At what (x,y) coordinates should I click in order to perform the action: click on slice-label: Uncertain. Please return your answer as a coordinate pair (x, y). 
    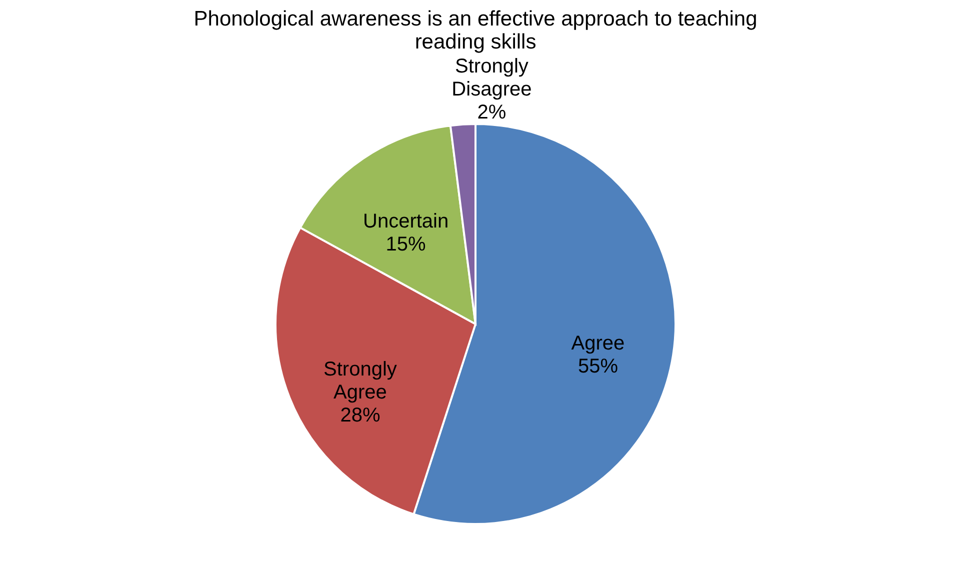
    Looking at the image, I should click on (405, 221).